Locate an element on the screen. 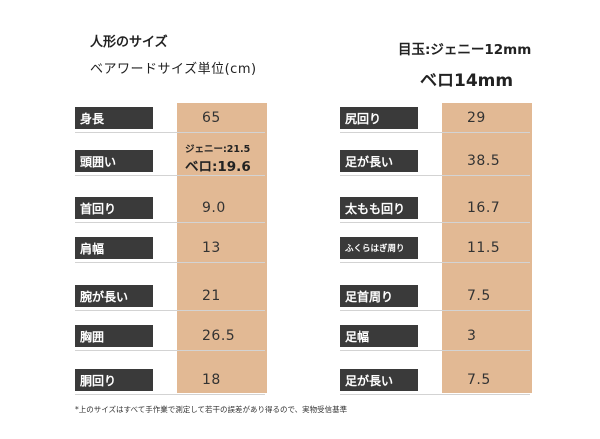  unit-subtitle: ベアワードサイズ単位(cm) is located at coordinates (173, 69).